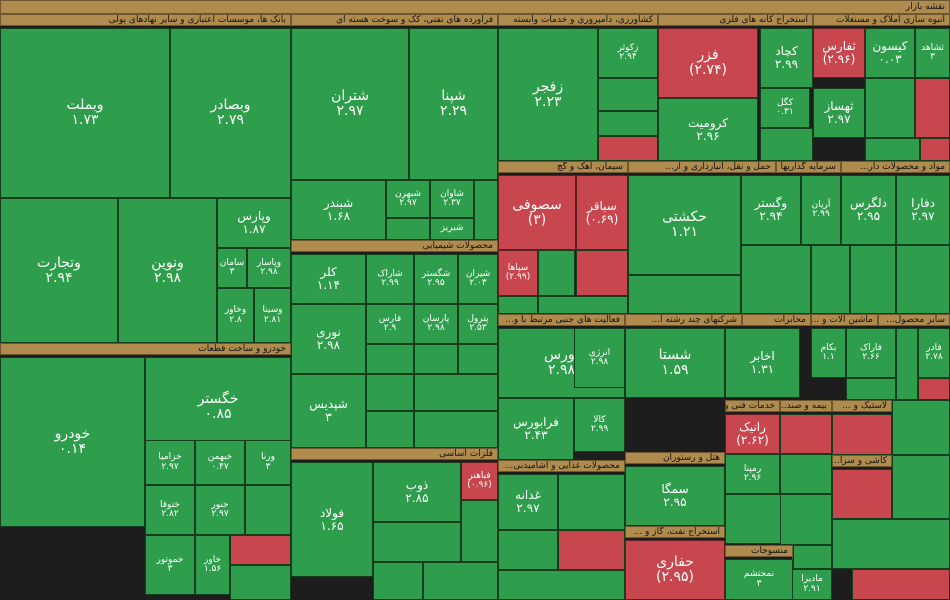 The width and height of the screenshot is (950, 600). I want to click on tile-vkhavar: وخاور ۲.۸, so click(235, 315).